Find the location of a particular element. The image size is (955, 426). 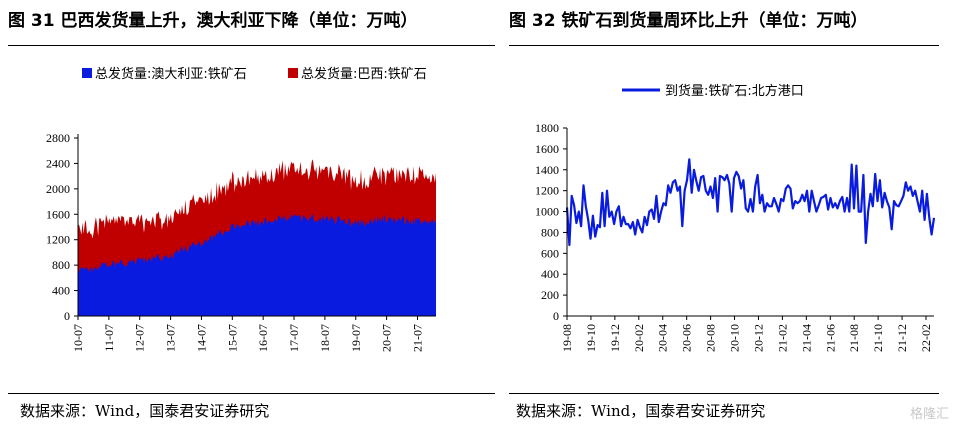

left-source-note: 数据来源：Wind，国泰君安证券研究 is located at coordinates (145, 411).